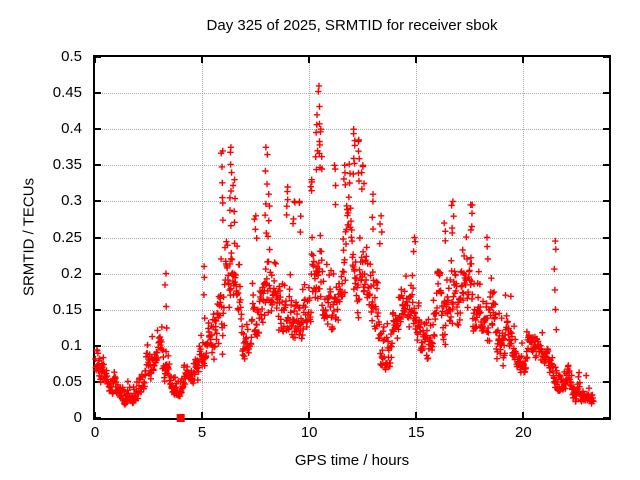 The height and width of the screenshot is (480, 640). What do you see at coordinates (67, 237) in the screenshot?
I see `y-tick-label: 0.25` at bounding box center [67, 237].